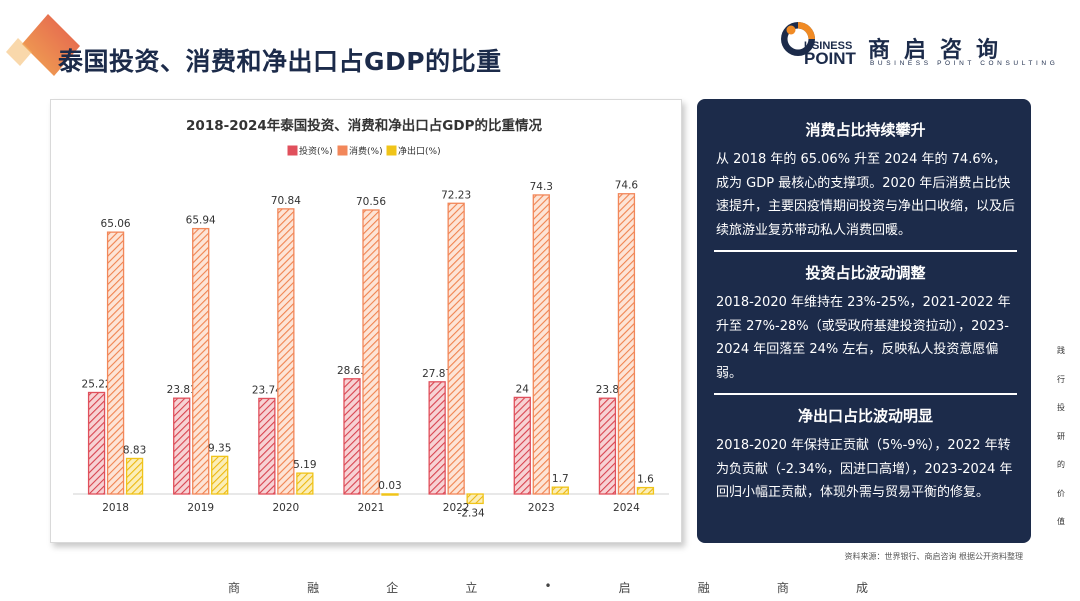 Image resolution: width=1080 pixels, height=601 pixels. Describe the element at coordinates (97, 384) in the screenshot. I see `data-label: 25.22` at that location.